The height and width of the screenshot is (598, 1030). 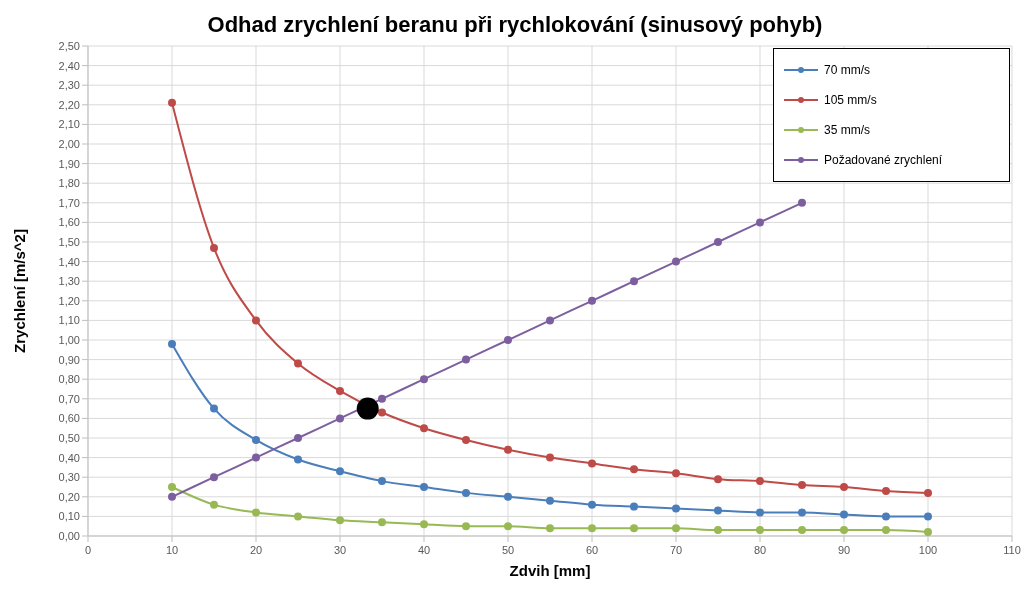 I want to click on y-tick-label: 1,50, so click(x=69, y=241).